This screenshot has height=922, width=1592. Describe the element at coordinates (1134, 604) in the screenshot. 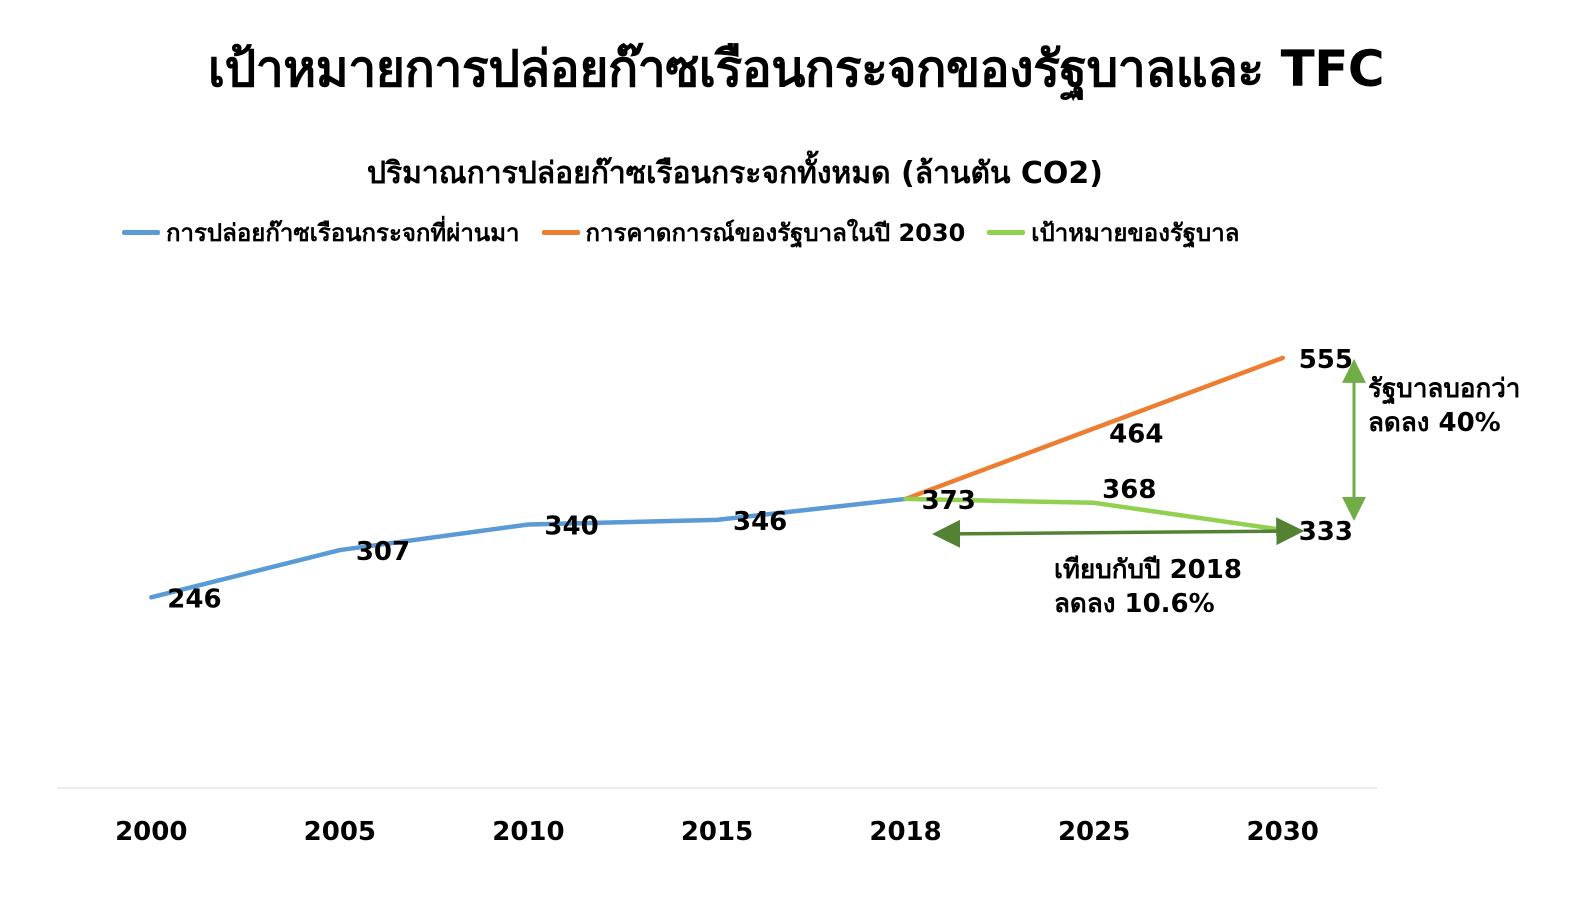

I see `annotation-vs-2018-line-2: ลดลง 10.6%` at that location.